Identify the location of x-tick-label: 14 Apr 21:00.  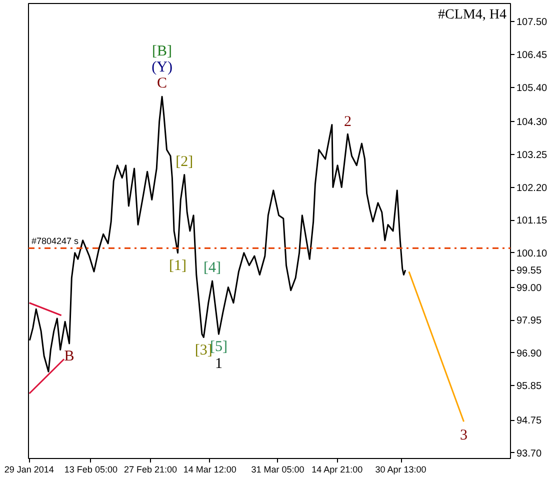
(337, 469).